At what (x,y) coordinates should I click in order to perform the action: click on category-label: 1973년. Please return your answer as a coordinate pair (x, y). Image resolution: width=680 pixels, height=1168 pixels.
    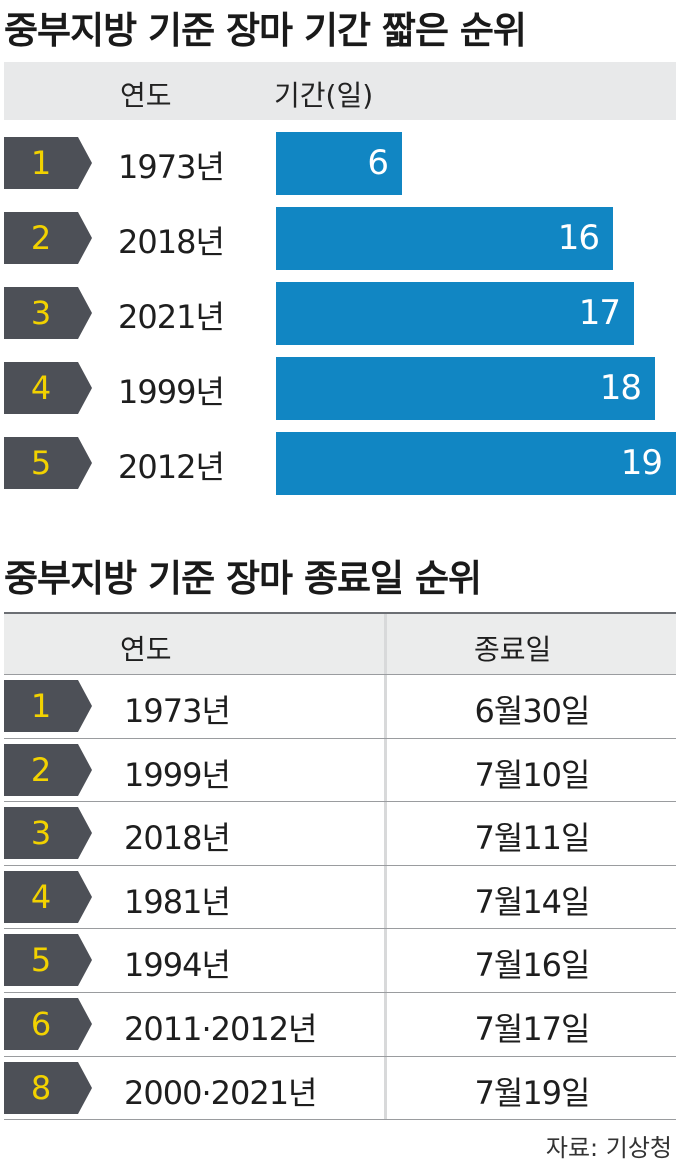
    Looking at the image, I should click on (171, 167).